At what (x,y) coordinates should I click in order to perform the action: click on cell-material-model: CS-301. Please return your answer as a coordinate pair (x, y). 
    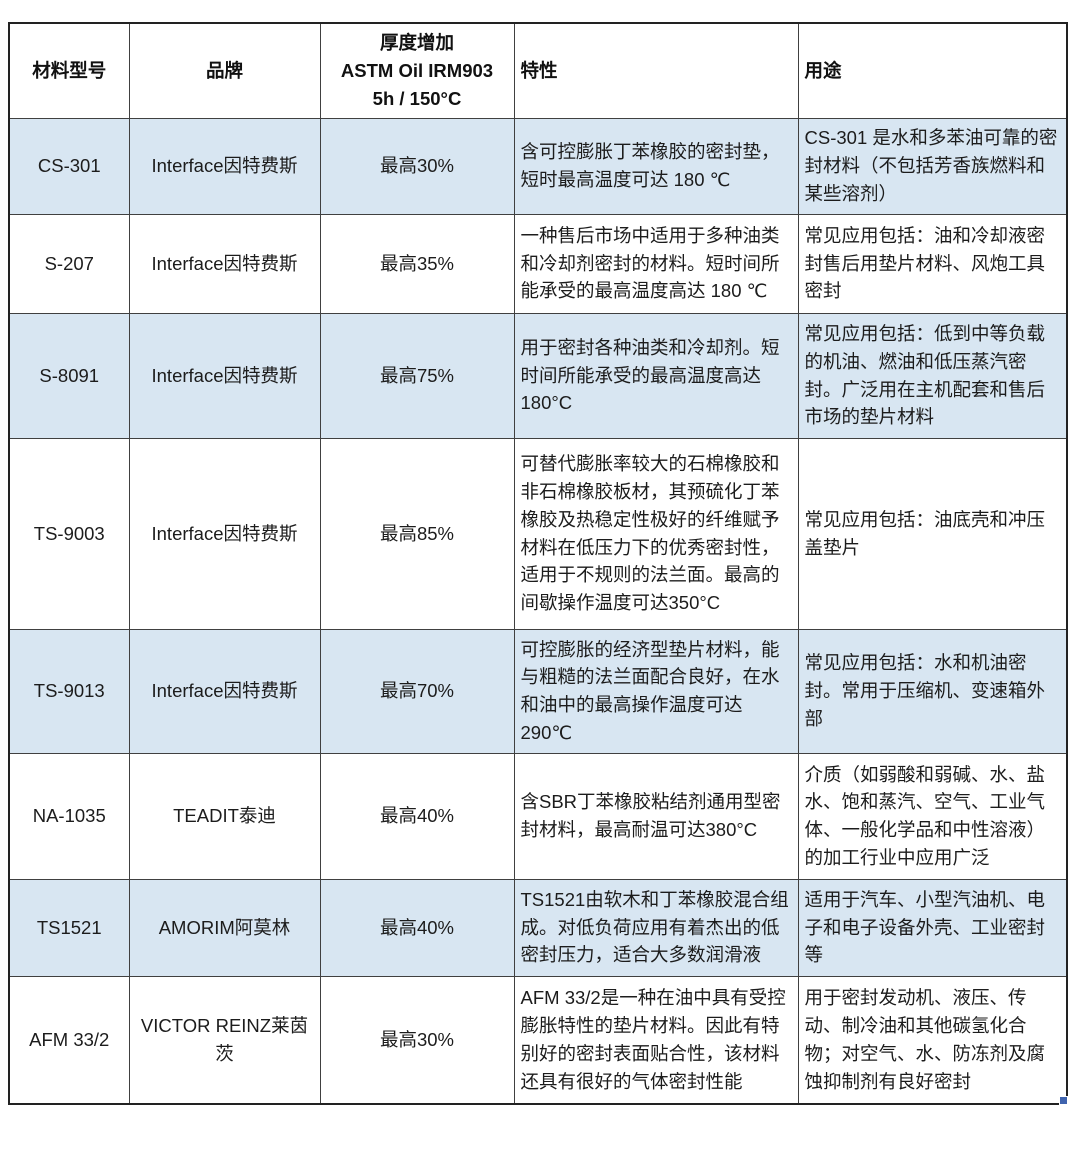
    Looking at the image, I should click on (69, 166).